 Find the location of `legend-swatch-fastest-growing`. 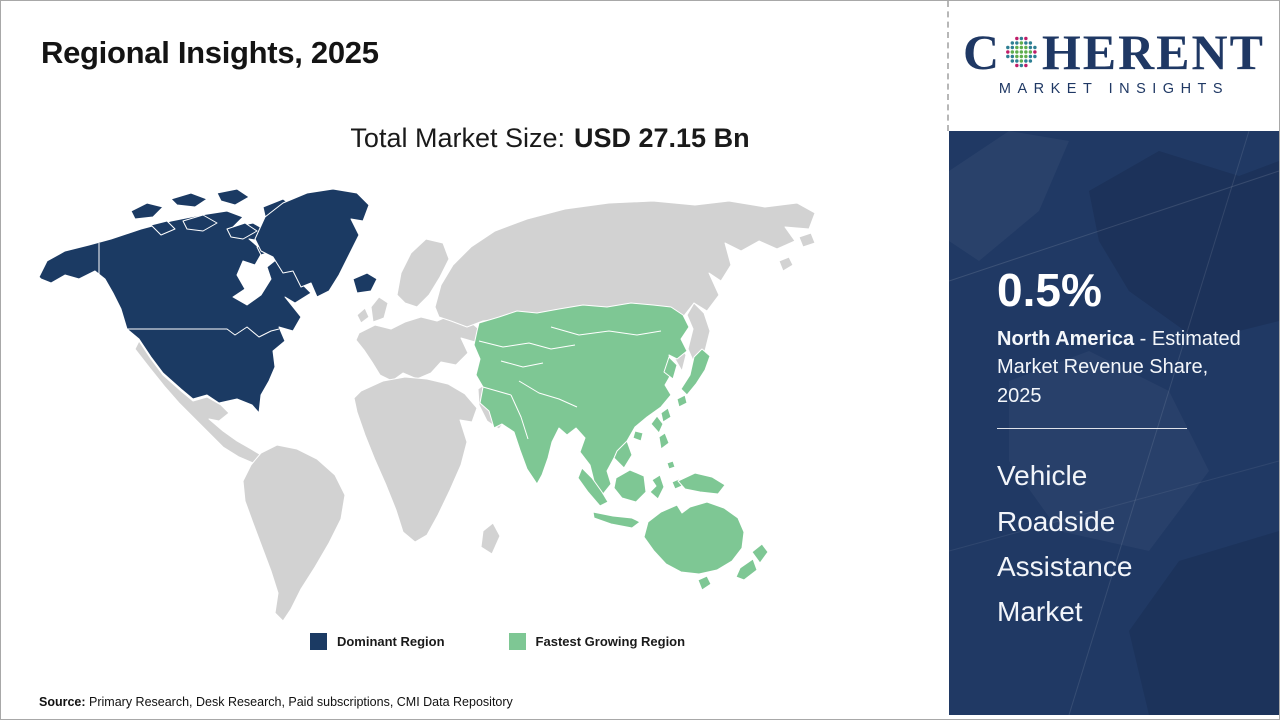

legend-swatch-fastest-growing is located at coordinates (517, 641).